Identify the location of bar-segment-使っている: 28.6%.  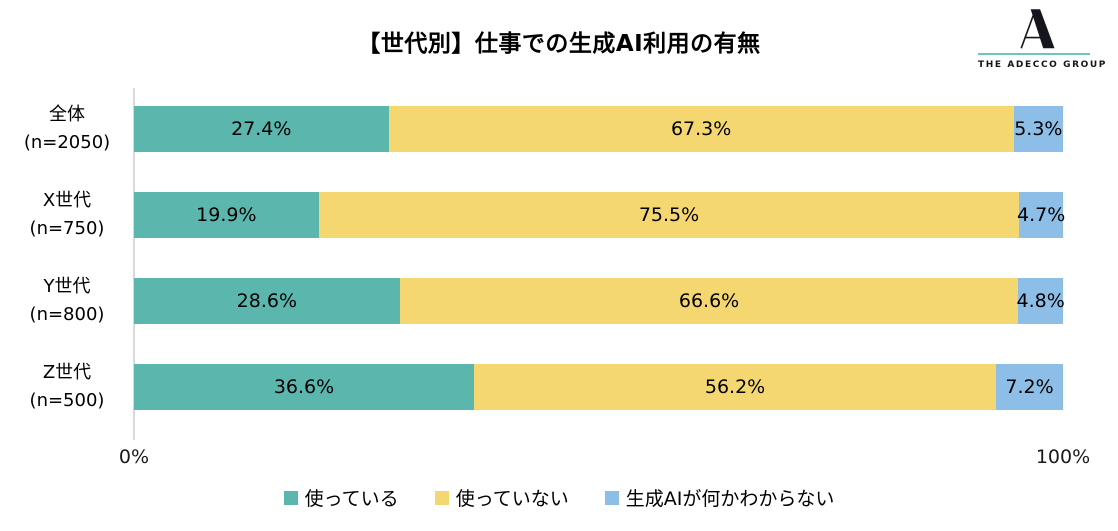
(267, 301).